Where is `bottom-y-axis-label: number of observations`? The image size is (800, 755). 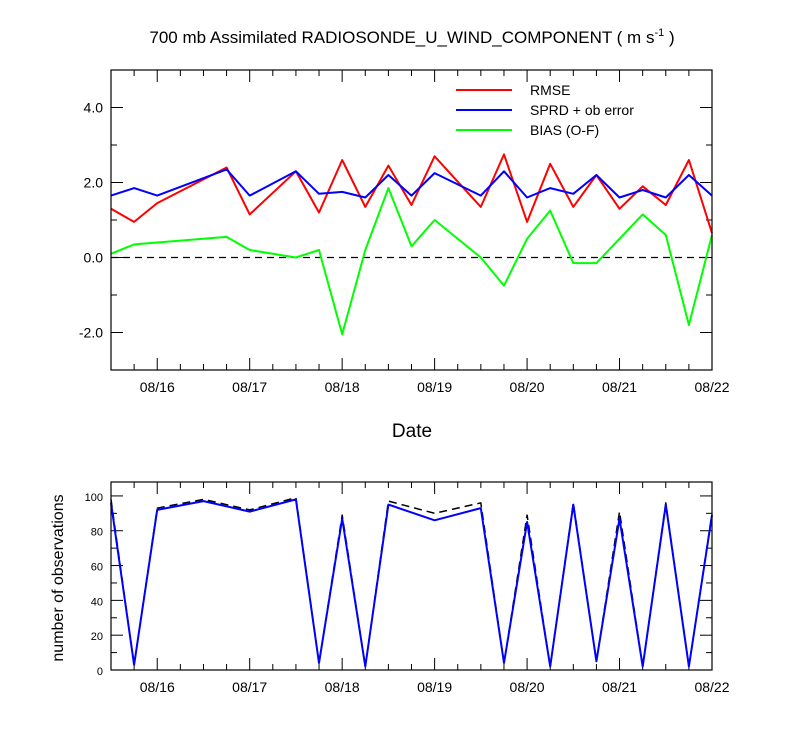 bottom-y-axis-label: number of observations is located at coordinates (58, 577).